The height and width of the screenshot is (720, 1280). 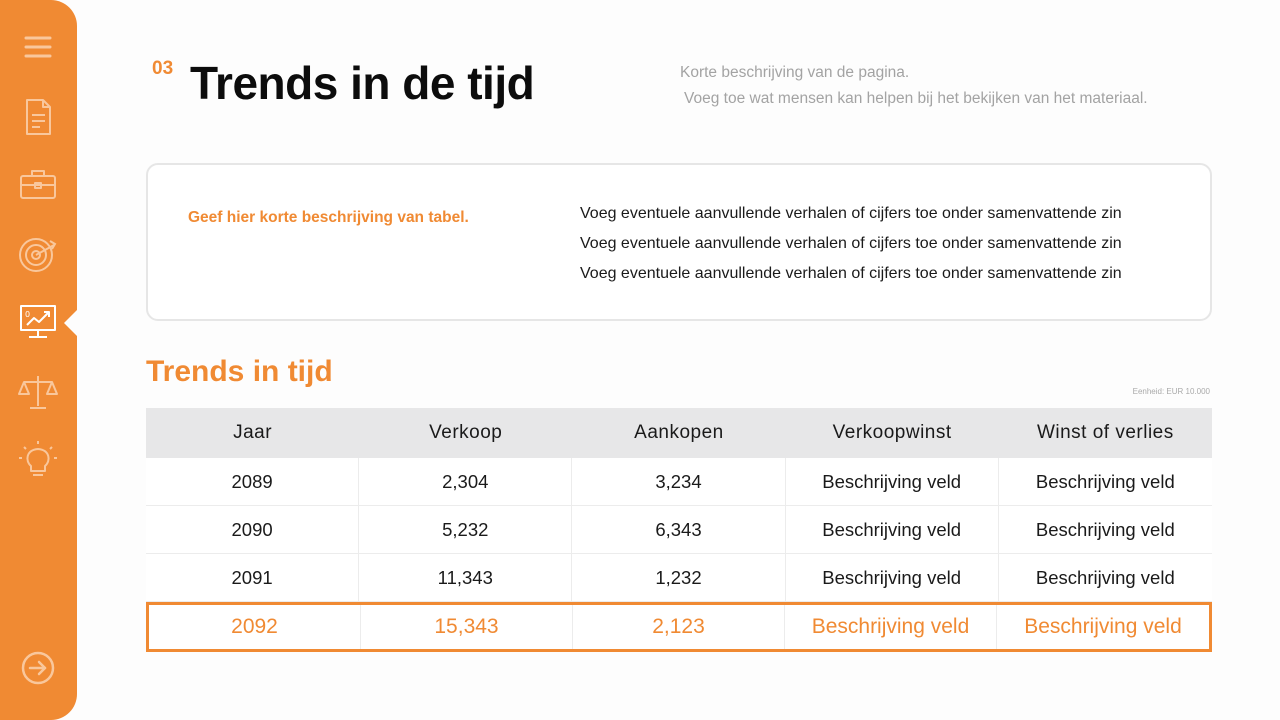 What do you see at coordinates (27, 314) in the screenshot?
I see `svg-text: 0` at bounding box center [27, 314].